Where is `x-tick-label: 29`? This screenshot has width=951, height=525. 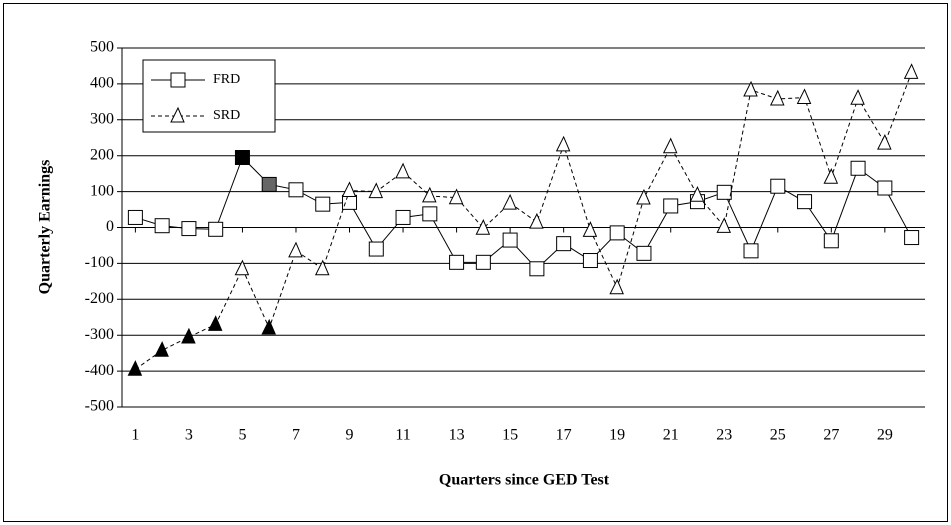
x-tick-label: 29 is located at coordinates (885, 435).